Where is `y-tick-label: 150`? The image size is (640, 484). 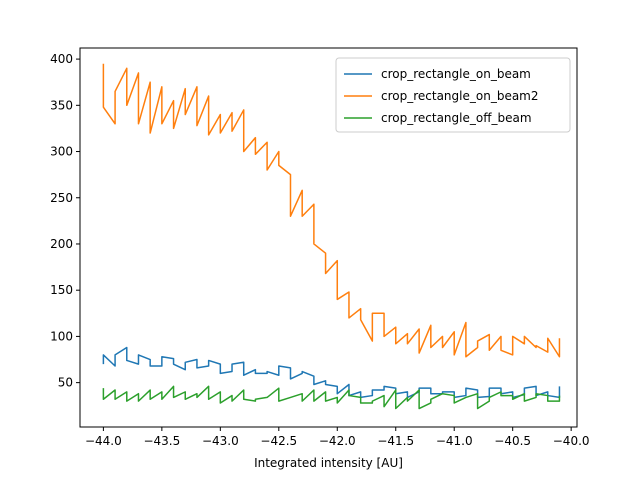
y-tick-label: 150 is located at coordinates (61, 290).